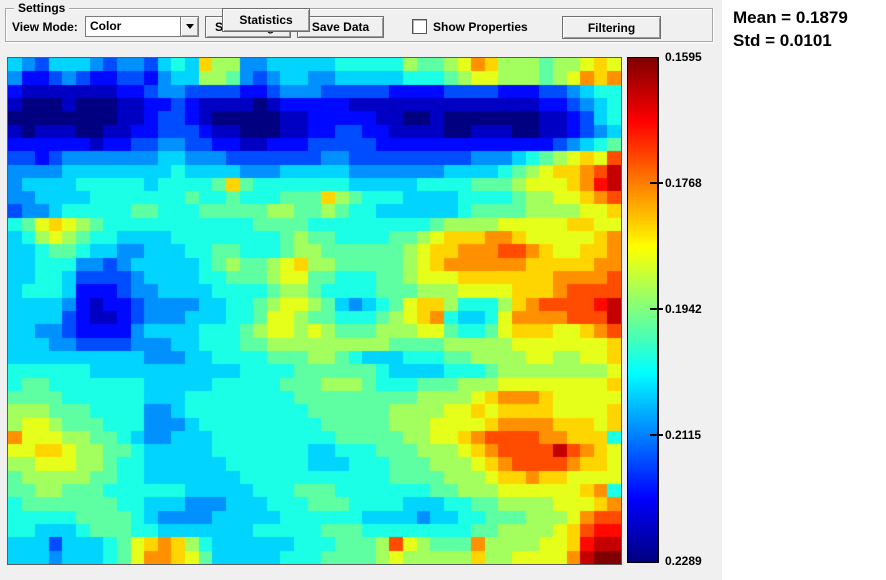 This screenshot has height=580, width=886. I want to click on show-properties-checkbox, so click(419, 26).